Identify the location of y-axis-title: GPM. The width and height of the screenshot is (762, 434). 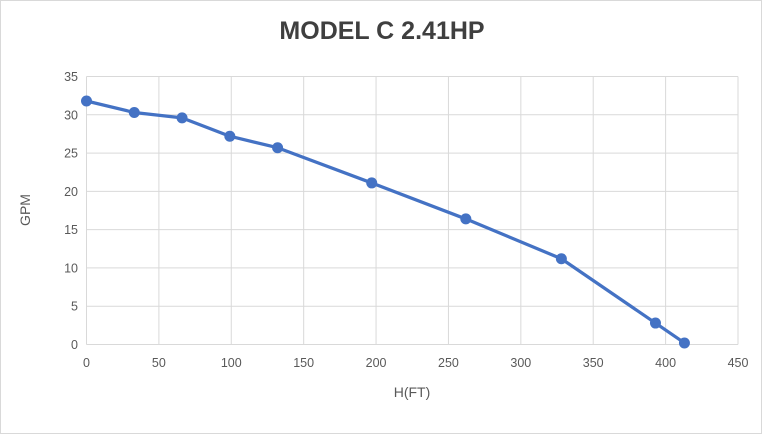
(25, 210).